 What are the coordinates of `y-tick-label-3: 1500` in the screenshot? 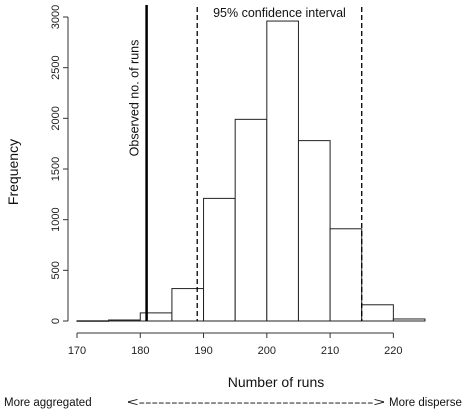 It's located at (56, 169).